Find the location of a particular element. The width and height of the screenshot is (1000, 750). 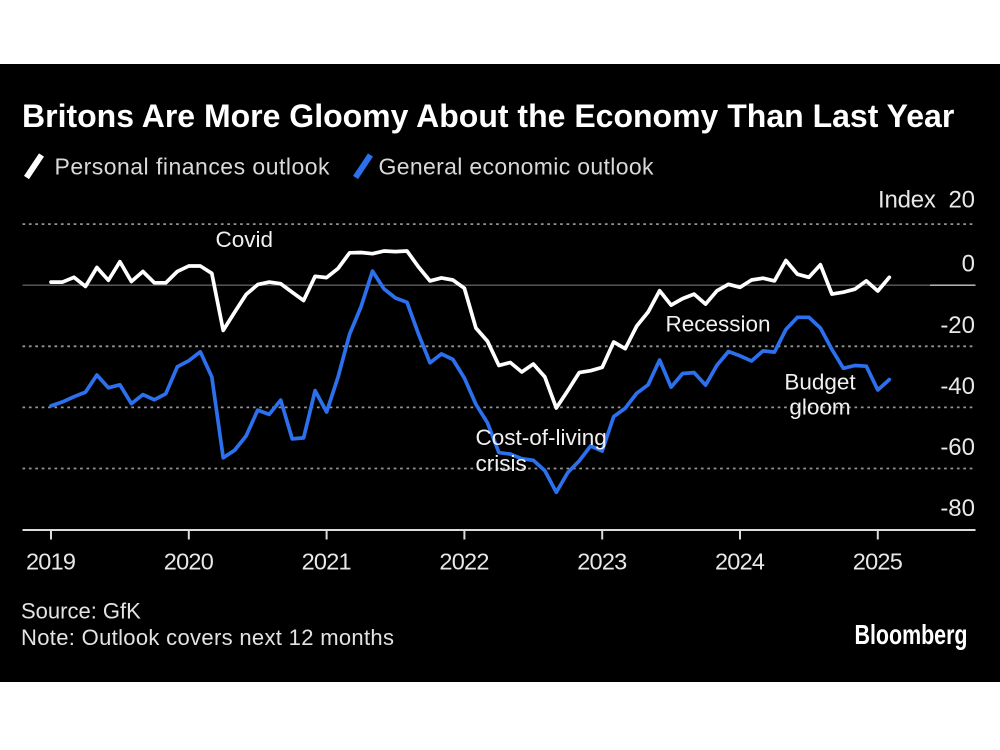

svg-text:Note: Outlook covers next 12 m: Note: Outlook covers next 12 months is located at coordinates (207, 637).